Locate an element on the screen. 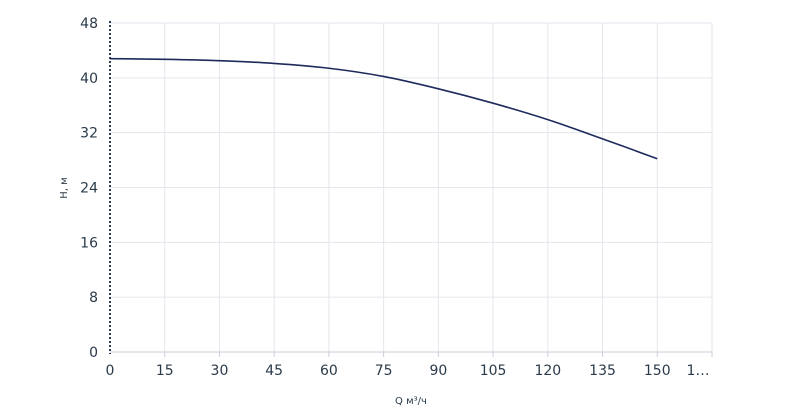 The height and width of the screenshot is (408, 800). y-axis-title: H, м is located at coordinates (64, 187).